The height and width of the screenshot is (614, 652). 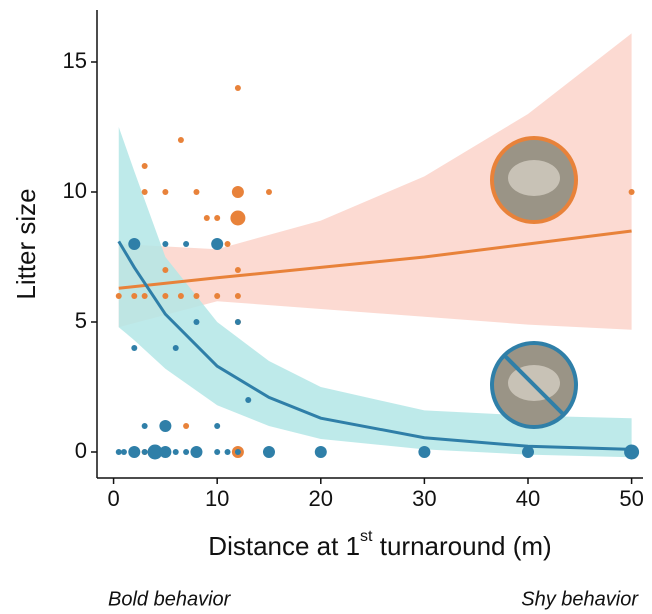 I want to click on x-tick-label: 40, so click(x=528, y=498).